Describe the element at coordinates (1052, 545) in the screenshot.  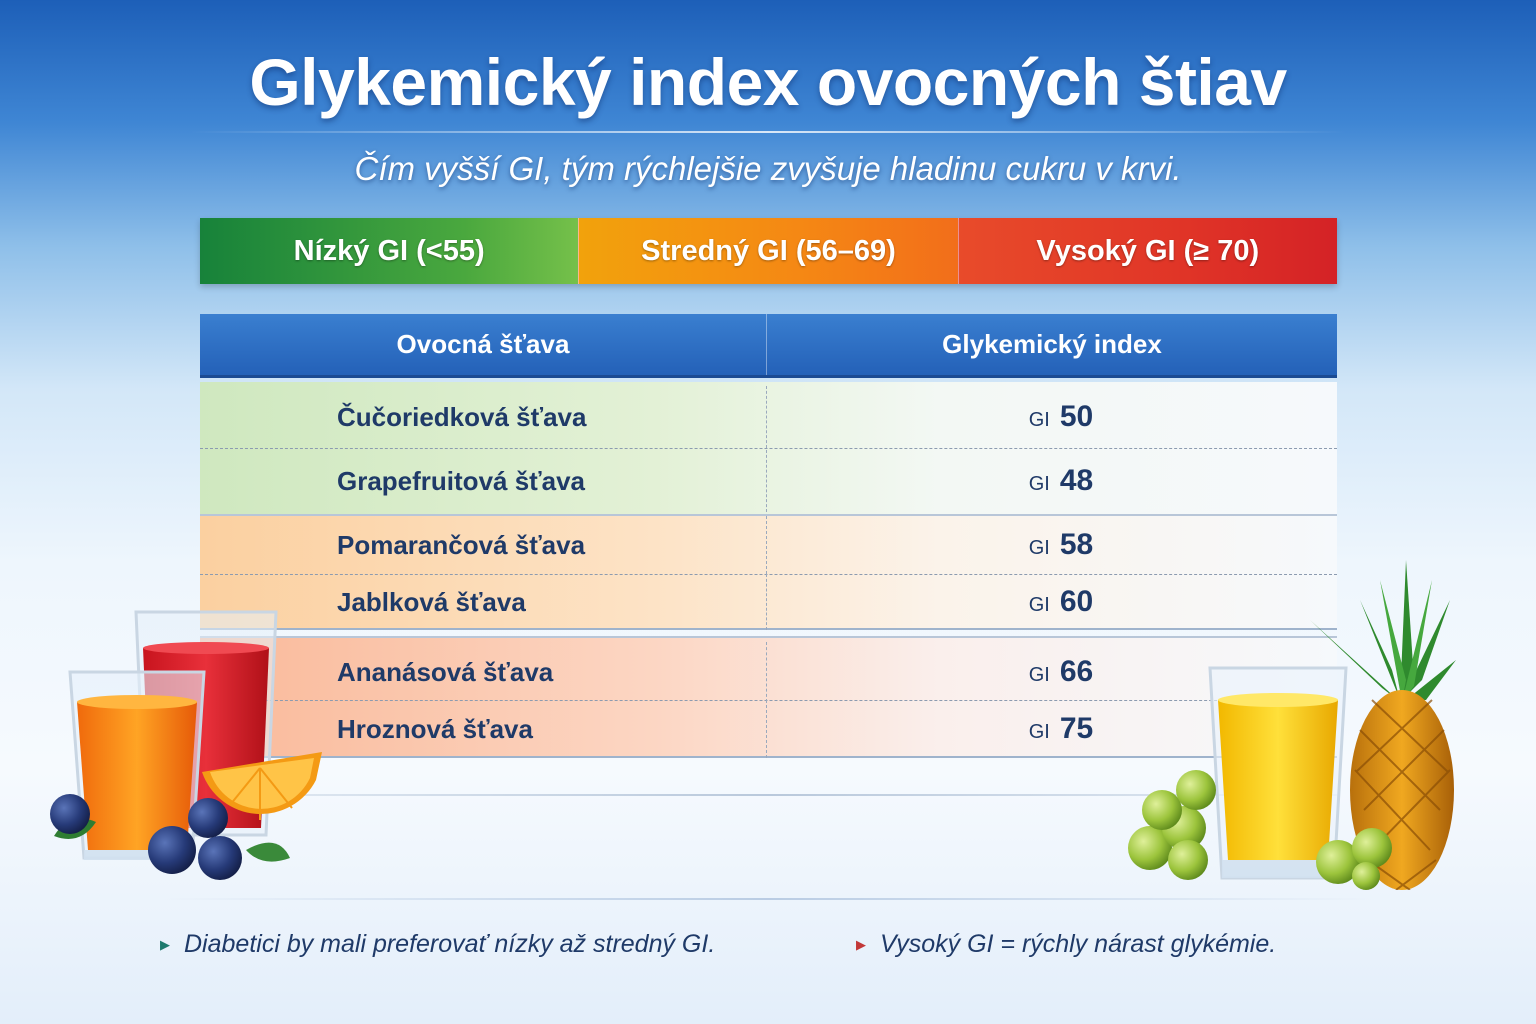
I see `gi-cell: GI 58` at that location.